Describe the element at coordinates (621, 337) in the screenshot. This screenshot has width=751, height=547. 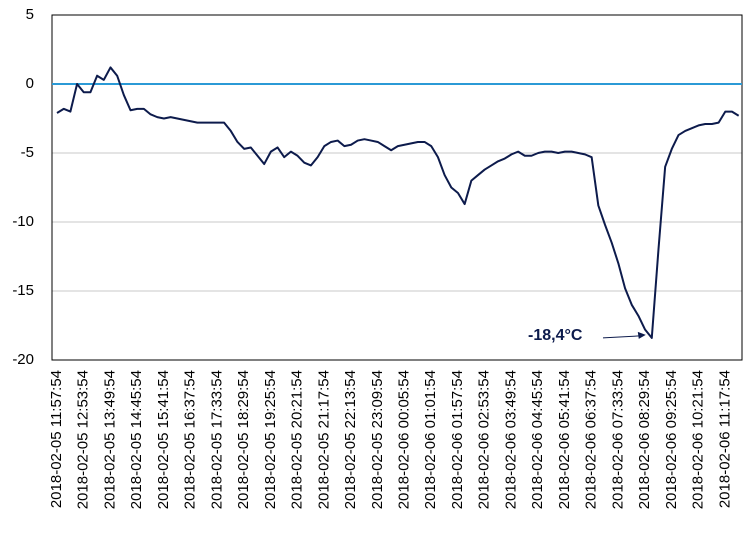
I see `annotation-arrow` at that location.